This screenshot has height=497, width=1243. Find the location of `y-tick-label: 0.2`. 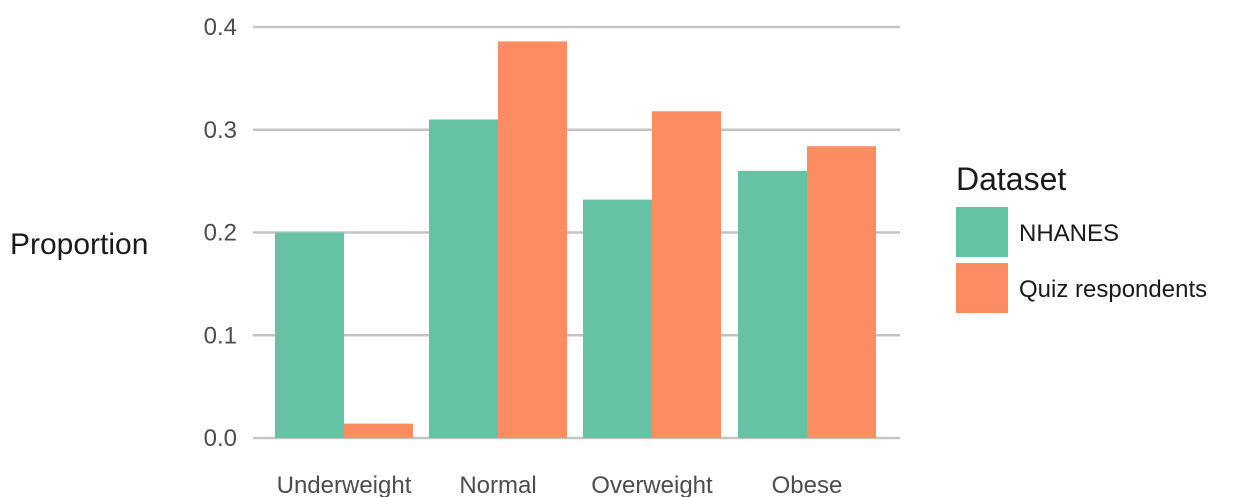

y-tick-label: 0.2 is located at coordinates (220, 233).